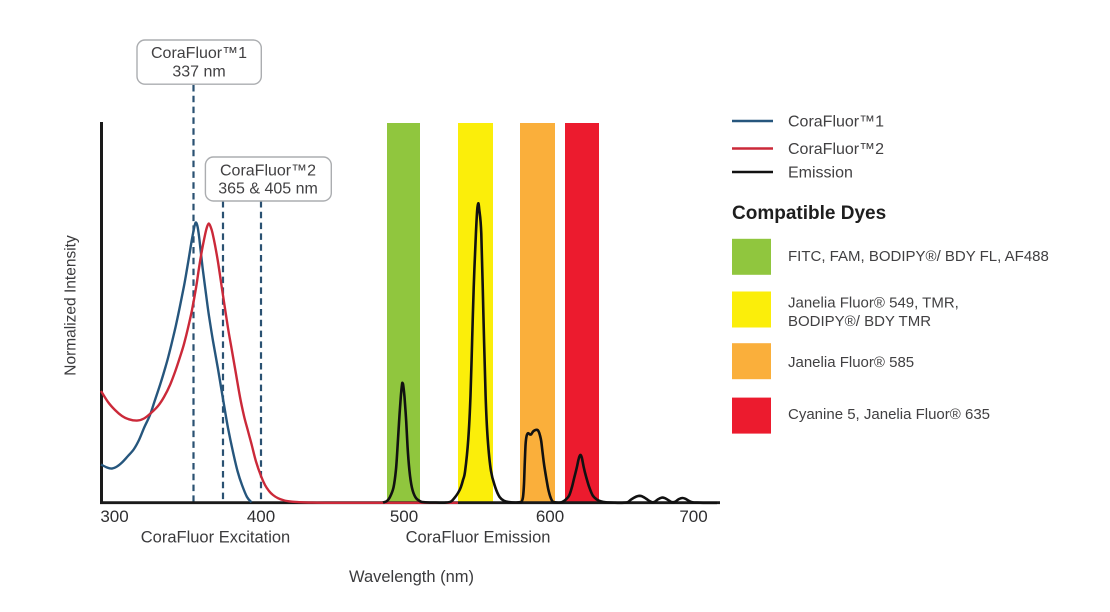 The width and height of the screenshot is (1110, 612). Describe the element at coordinates (851, 362) in the screenshot. I see `svg-text: Janelia Fluor® 585` at that location.